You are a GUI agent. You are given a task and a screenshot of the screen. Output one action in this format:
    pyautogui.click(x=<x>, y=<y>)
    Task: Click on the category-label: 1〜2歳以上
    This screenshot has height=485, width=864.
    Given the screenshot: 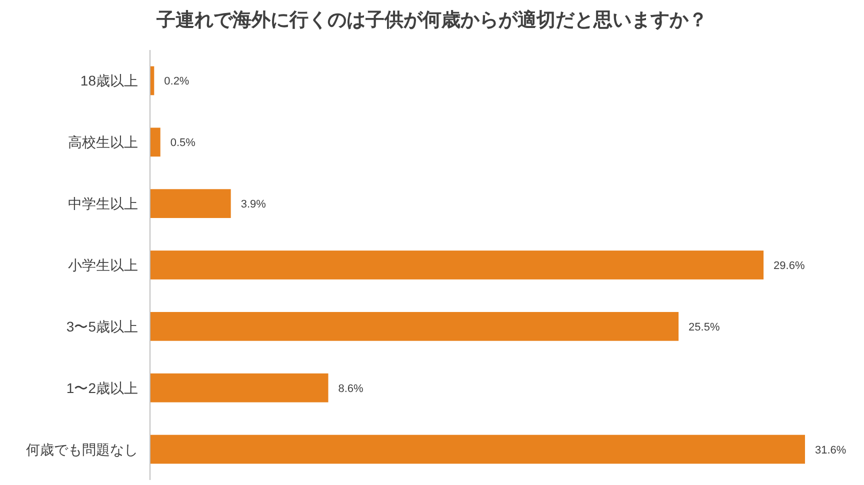 What is the action you would take?
    pyautogui.click(x=102, y=388)
    